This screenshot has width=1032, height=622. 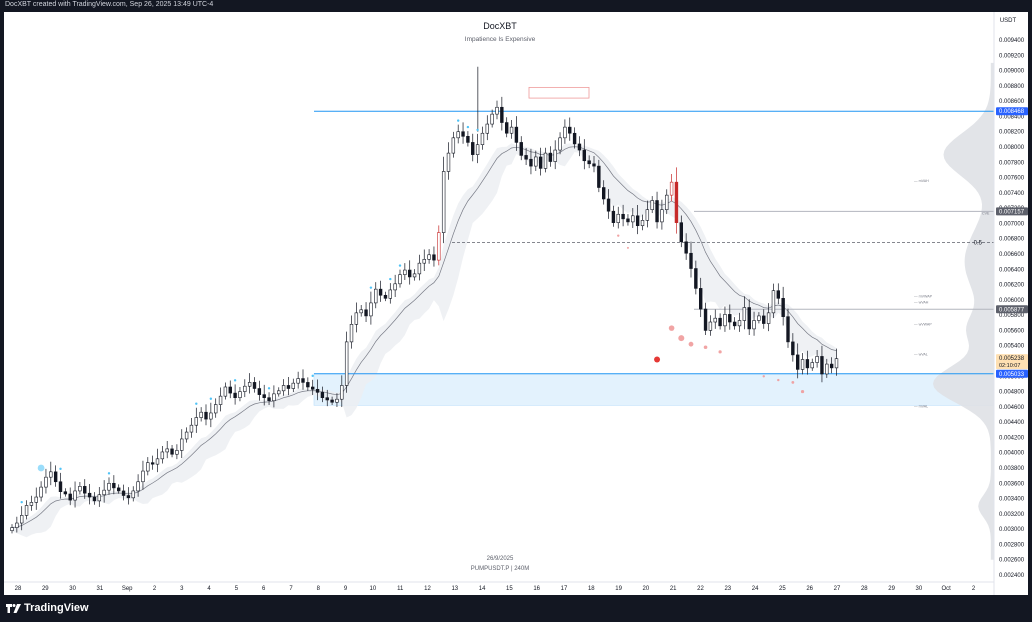 What do you see at coordinates (1012, 179) in the screenshot?
I see `y-tick-label: 0.007600` at bounding box center [1012, 179].